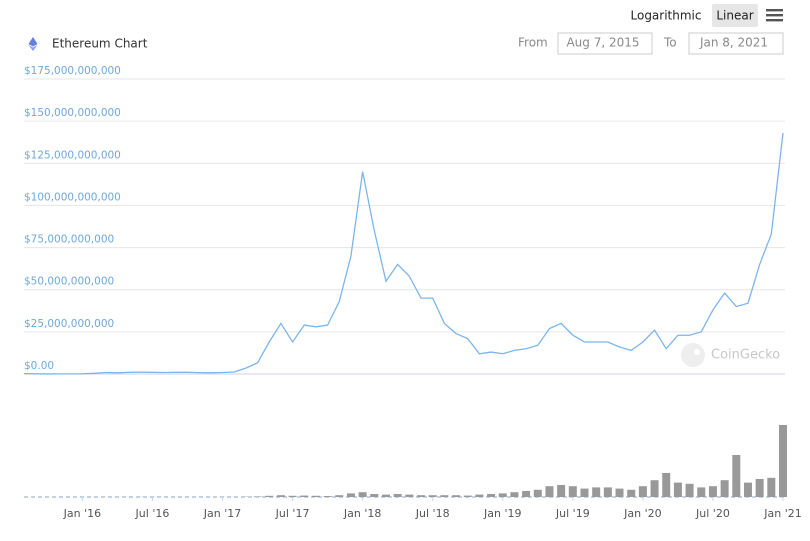 The width and height of the screenshot is (810, 541). I want to click on y-tick-label: $100,000,000,000, so click(72, 197).